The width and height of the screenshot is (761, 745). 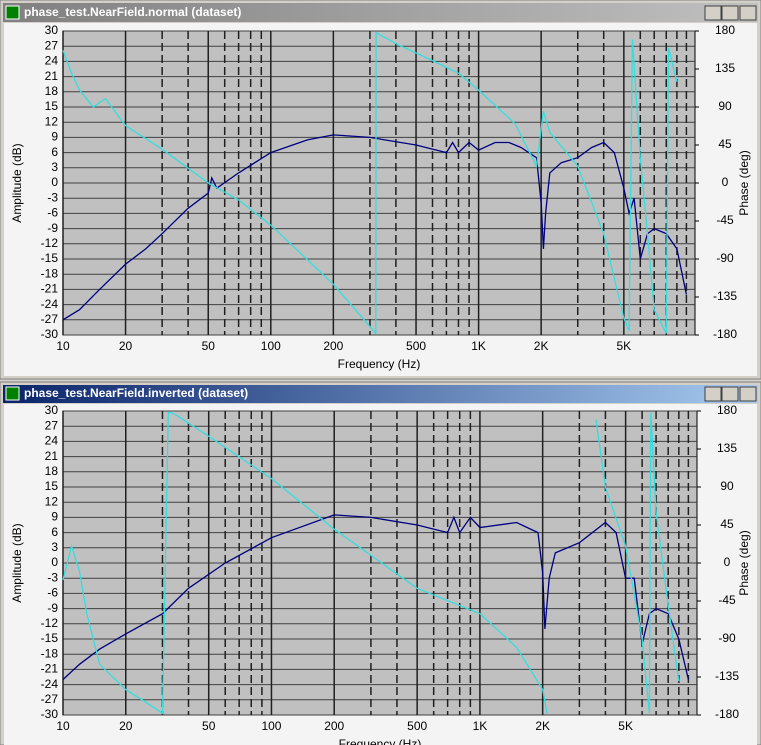 What do you see at coordinates (136, 393) in the screenshot?
I see `window-title: phase_test.NearField.inverted (dataset)` at bounding box center [136, 393].